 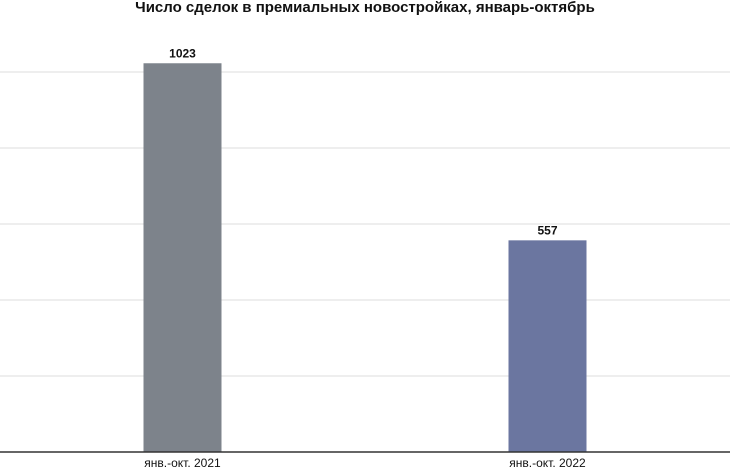 What do you see at coordinates (547, 462) in the screenshot?
I see `x-tick-label: янв.-окт. 2022` at bounding box center [547, 462].